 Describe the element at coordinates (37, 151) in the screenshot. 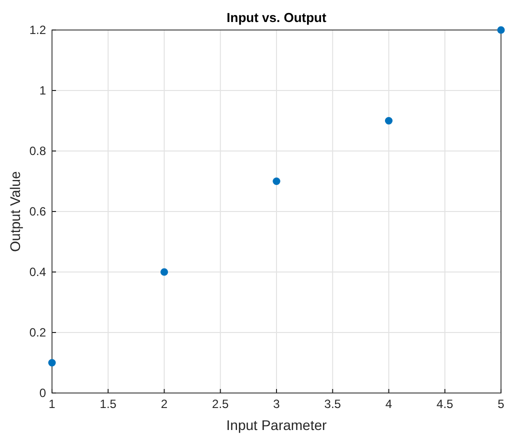

I see `y-tick-label: 0.8` at that location.